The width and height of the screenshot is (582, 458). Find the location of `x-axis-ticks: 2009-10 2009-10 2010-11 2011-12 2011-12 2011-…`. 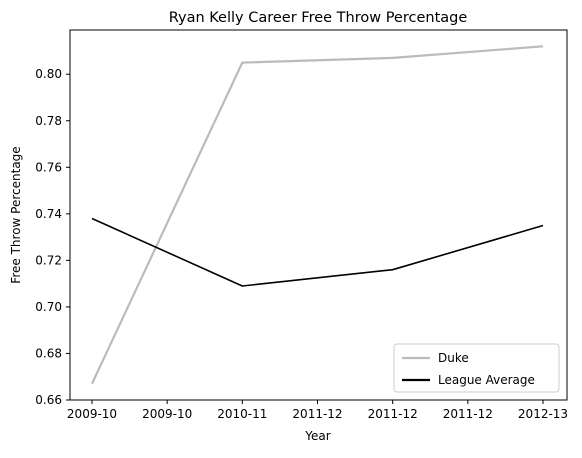

x-axis-ticks: 2009-10 2009-10 2010-11 2011-12 2011-12 2011-… is located at coordinates (317, 410).